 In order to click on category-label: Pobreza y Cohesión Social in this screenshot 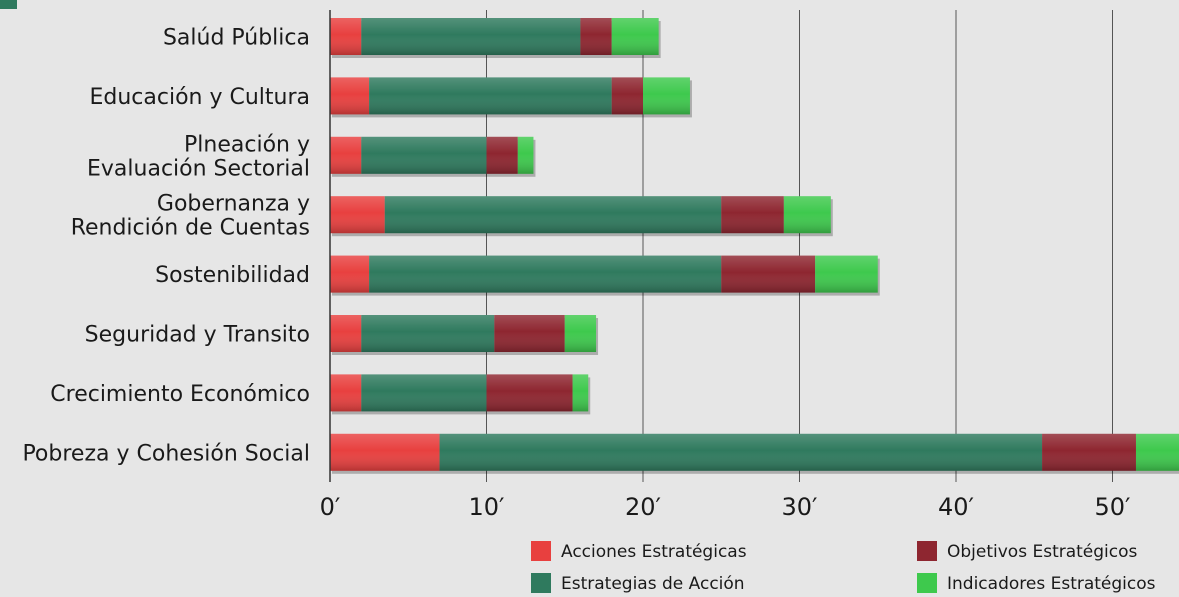, I will do `click(166, 453)`.